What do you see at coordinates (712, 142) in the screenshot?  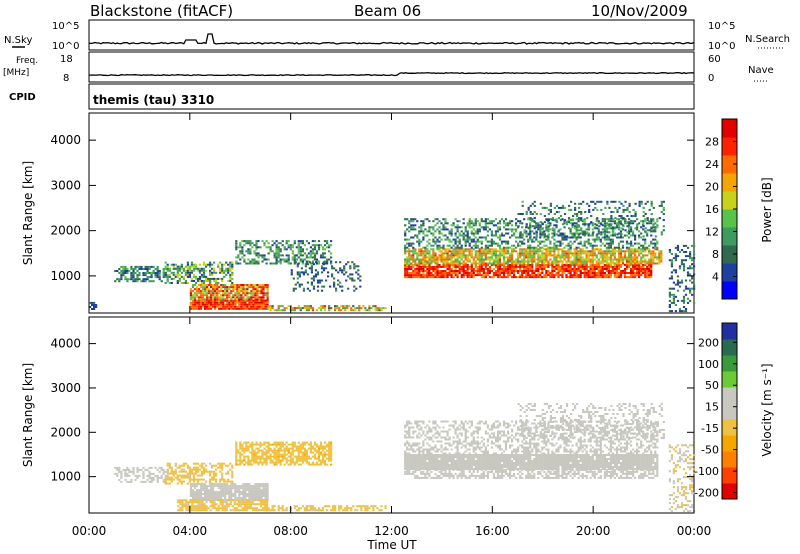 I see `colorbar-tick-label: 28` at bounding box center [712, 142].